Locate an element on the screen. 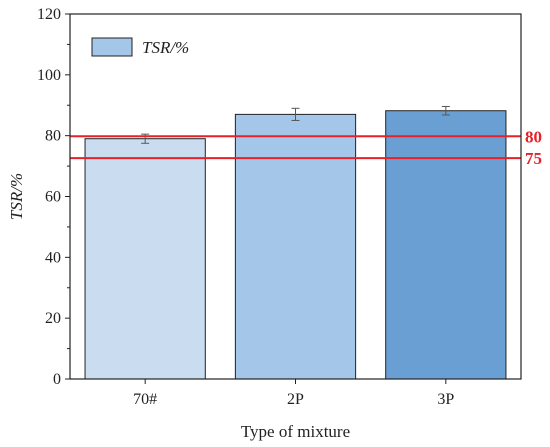 The image size is (550, 447). legend-label: TSR/% is located at coordinates (165, 47).